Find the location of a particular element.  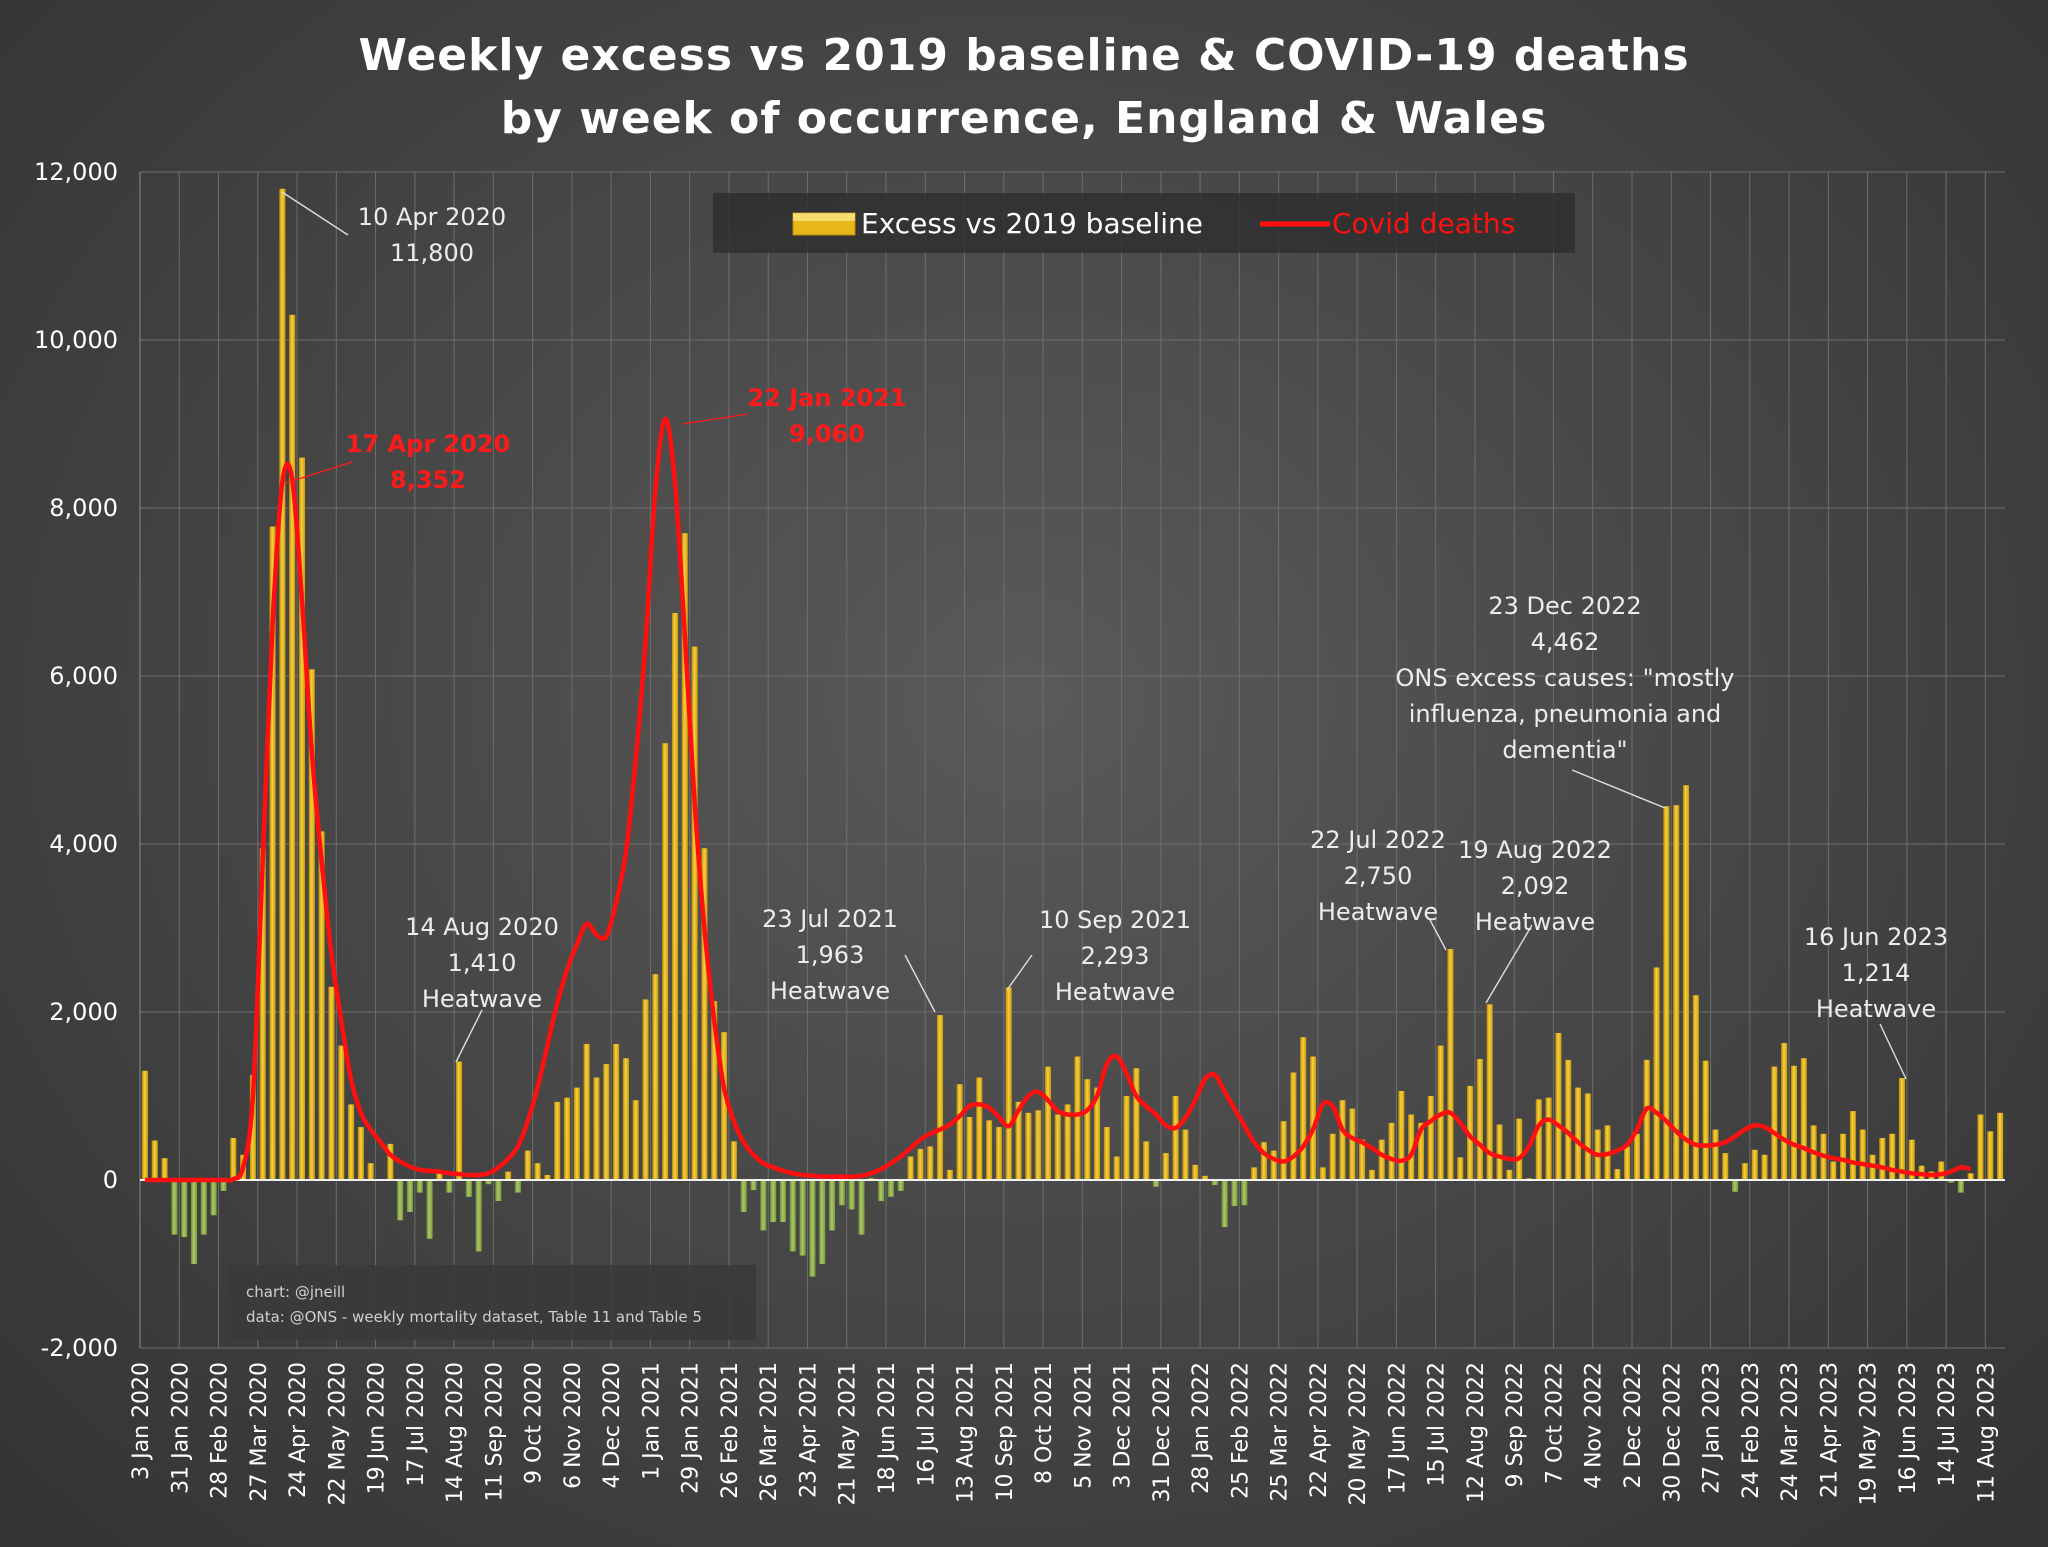

x-tick-label: 20 May 2022 is located at coordinates (1358, 1433).